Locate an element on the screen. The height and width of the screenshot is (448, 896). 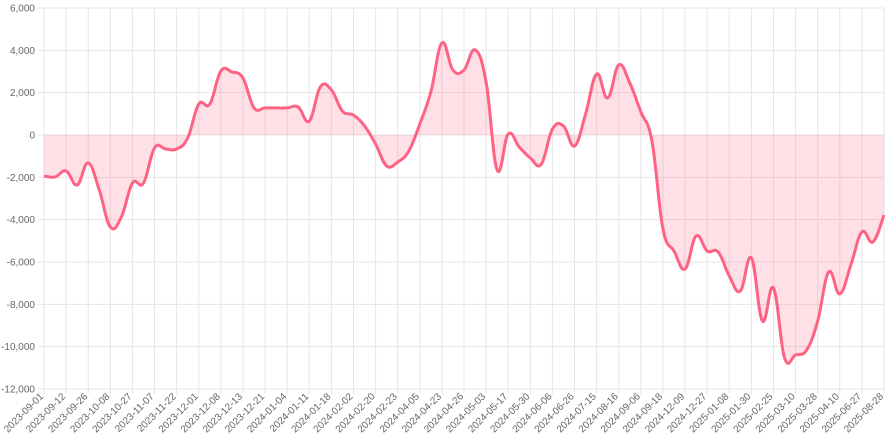
y-tick-label: -4,000 is located at coordinates (21, 220).